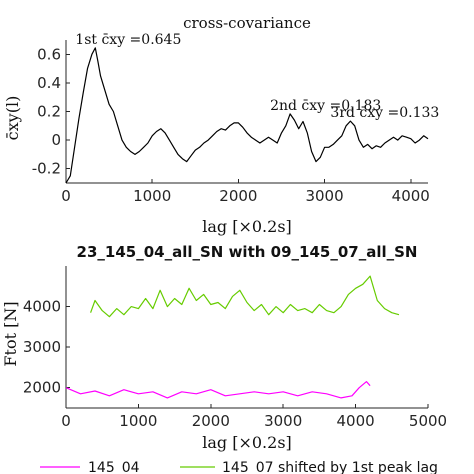  Describe the element at coordinates (49, 83) in the screenshot. I see `y-tick-label: 0.4` at that location.